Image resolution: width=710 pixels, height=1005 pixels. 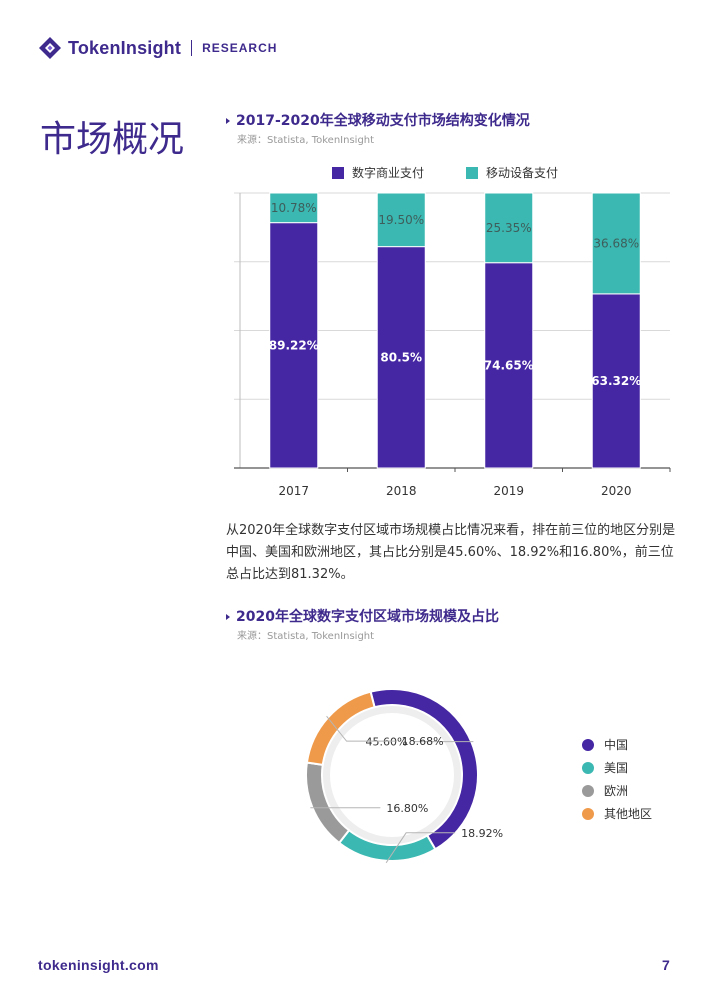 I want to click on legend-item-china: 中国, so click(x=617, y=744).